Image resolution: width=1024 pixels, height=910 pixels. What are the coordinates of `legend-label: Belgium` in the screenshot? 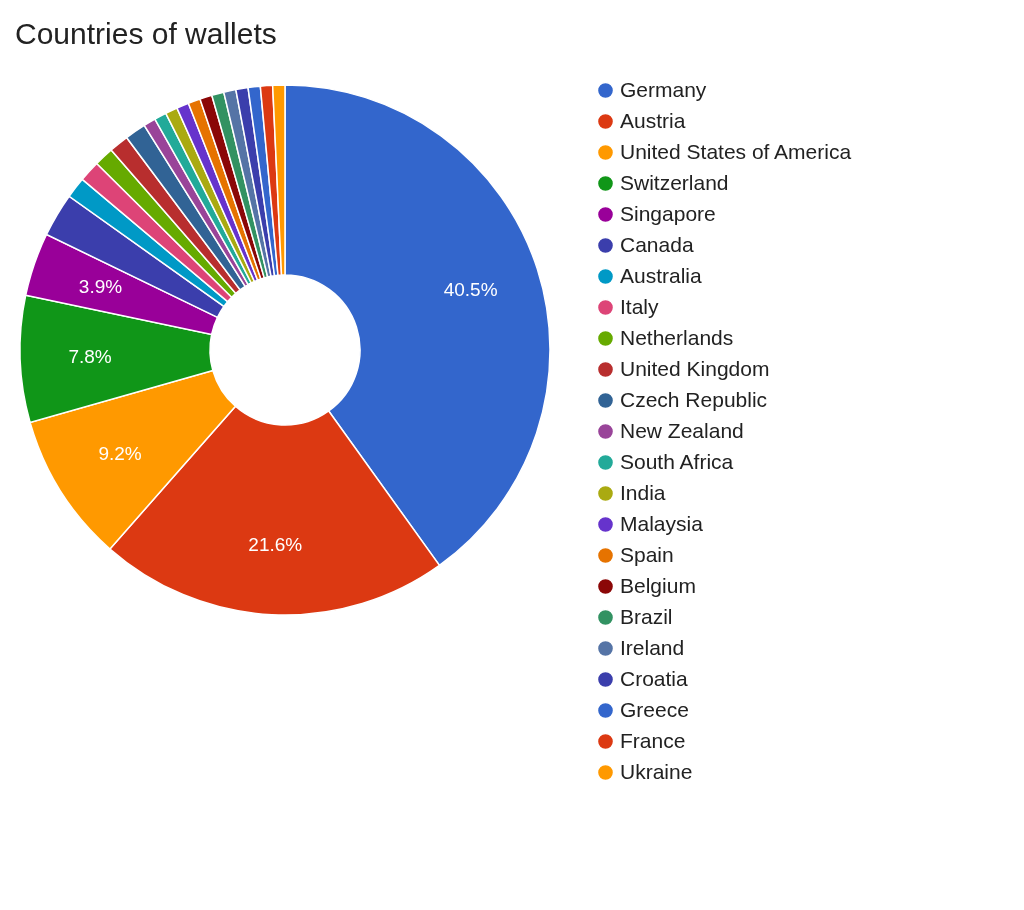 It's located at (658, 585).